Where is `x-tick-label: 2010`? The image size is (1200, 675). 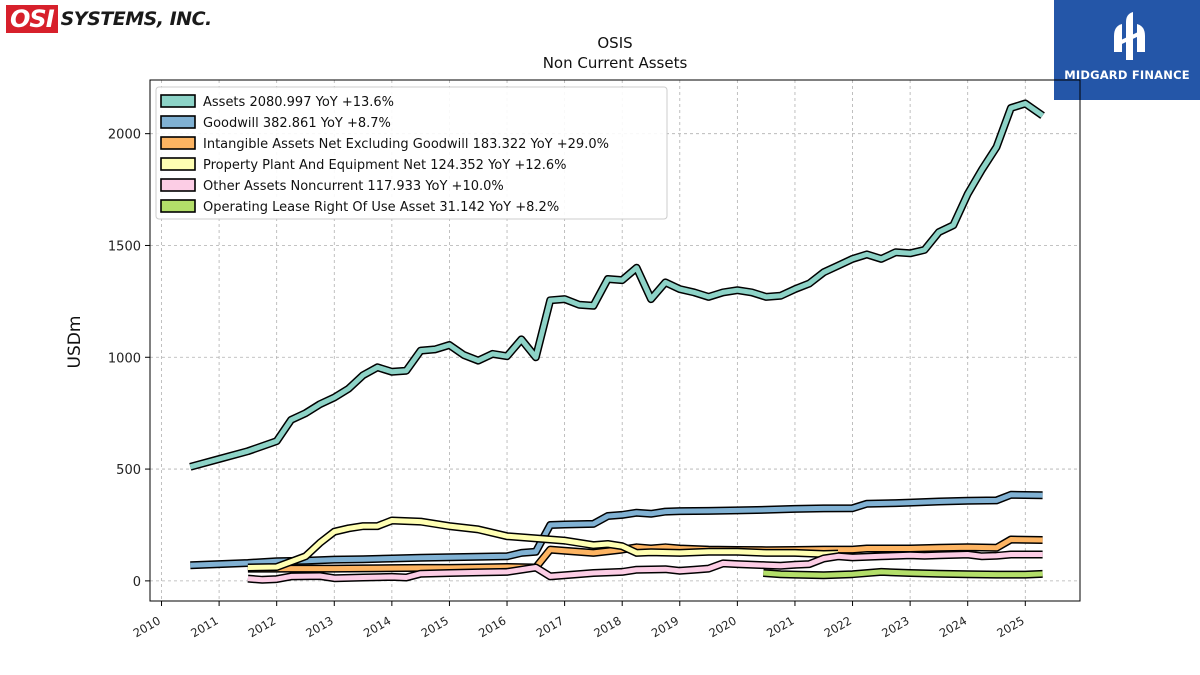 x-tick-label: 2010 is located at coordinates (147, 626).